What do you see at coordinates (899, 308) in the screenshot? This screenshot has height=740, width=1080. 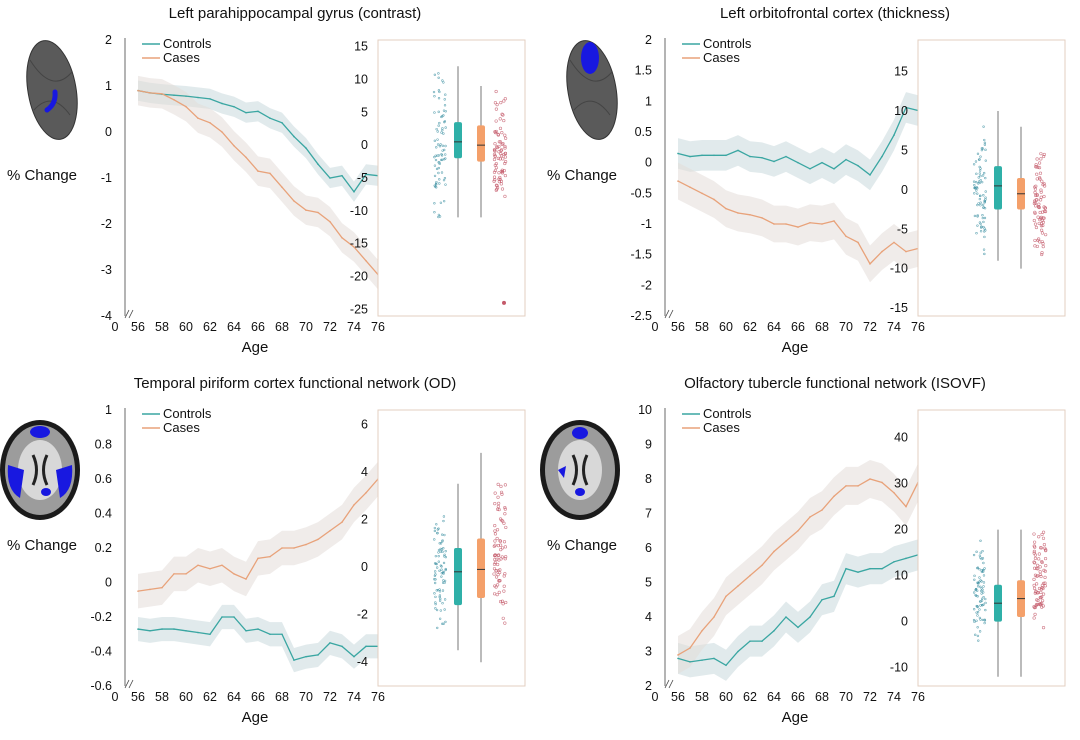 I see `box-y-tick-label: -15` at bounding box center [899, 308].